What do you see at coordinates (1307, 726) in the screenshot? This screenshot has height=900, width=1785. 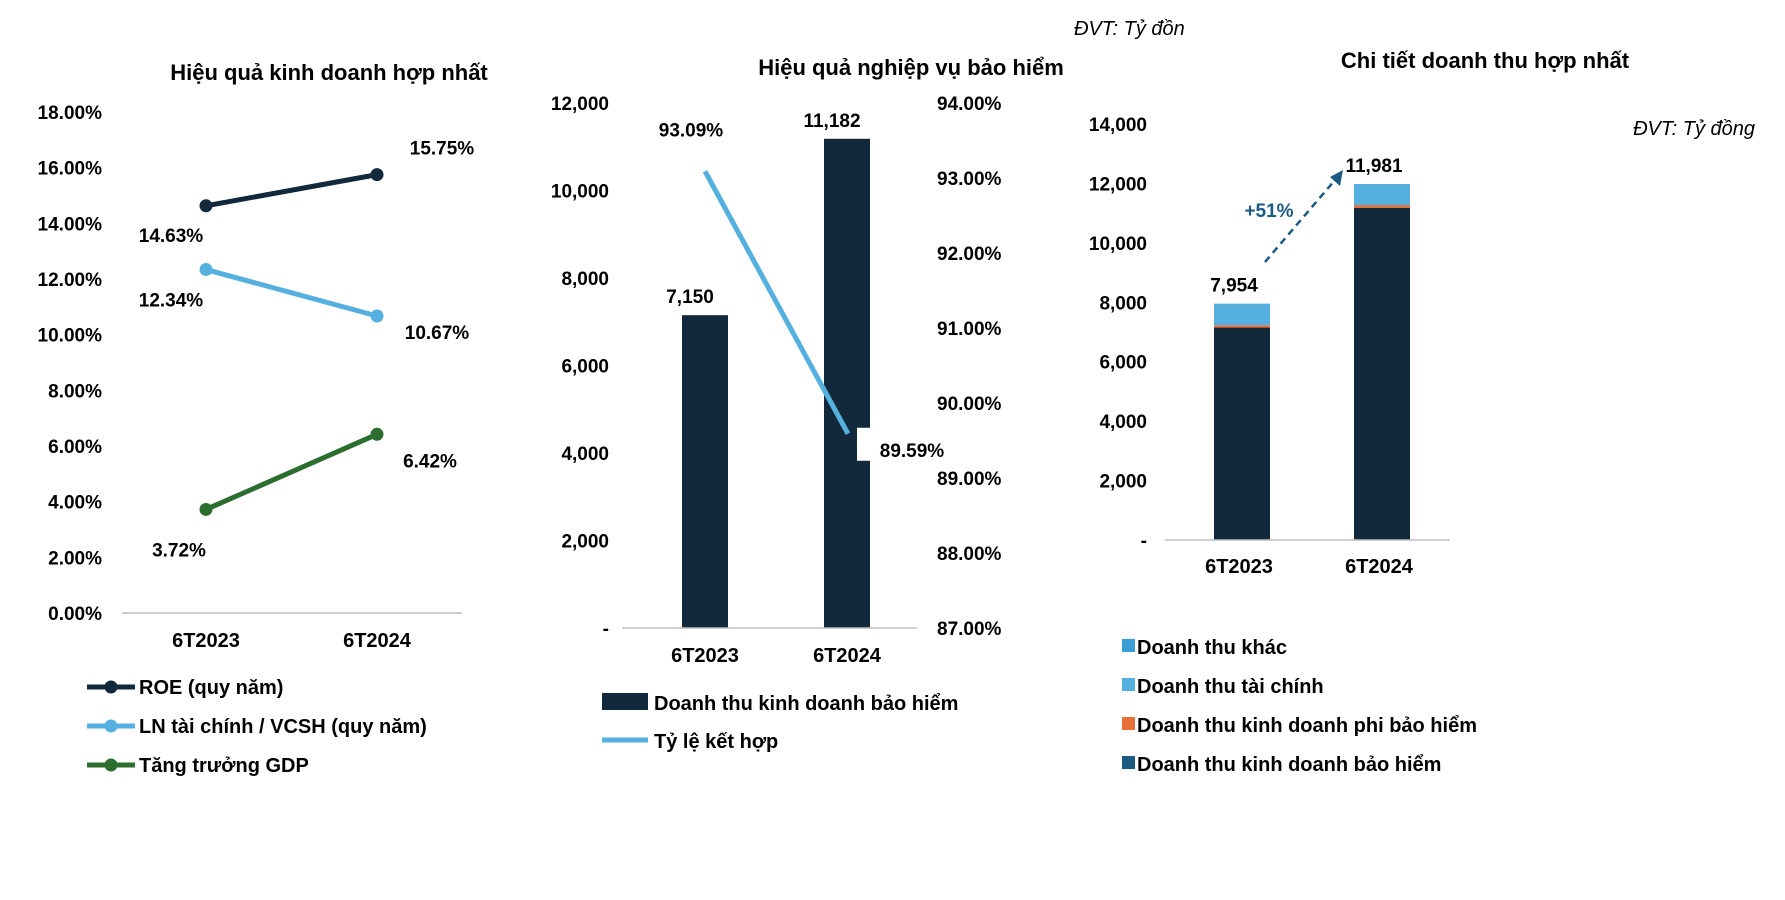 I see `legend-label: Doanh thu kinh doanh phi bảo hiểm` at bounding box center [1307, 726].